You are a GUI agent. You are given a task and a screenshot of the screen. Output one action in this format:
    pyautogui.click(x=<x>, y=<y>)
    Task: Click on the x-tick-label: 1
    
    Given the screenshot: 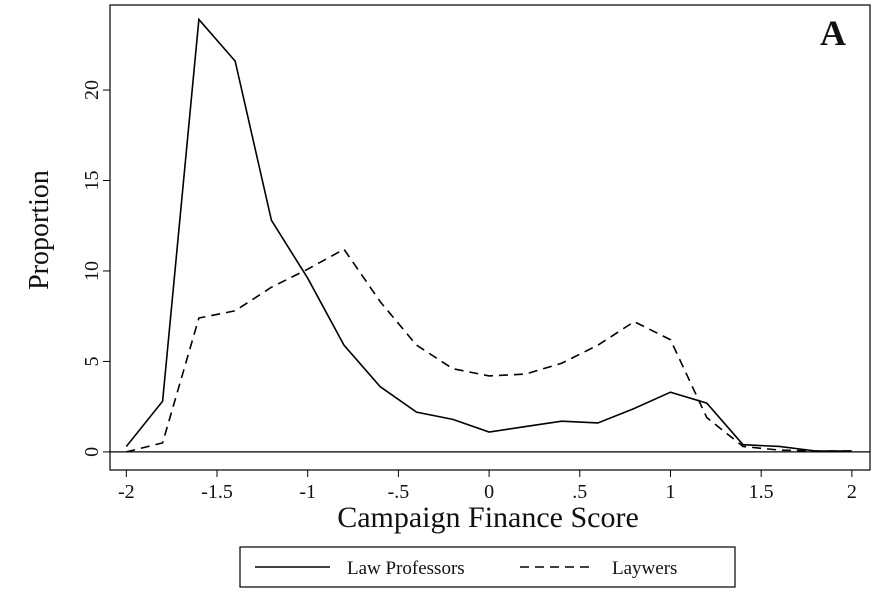 What is the action you would take?
    pyautogui.click(x=670, y=492)
    